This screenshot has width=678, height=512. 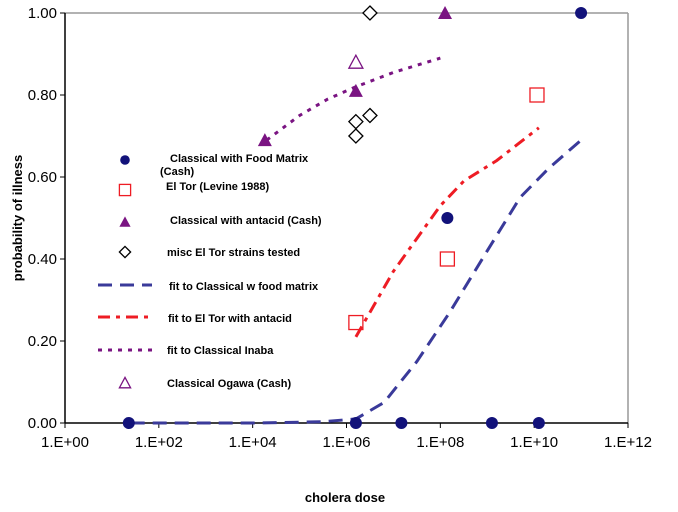 What do you see at coordinates (347, 442) in the screenshot?
I see `x-tick-label: 1.E+06` at bounding box center [347, 442].